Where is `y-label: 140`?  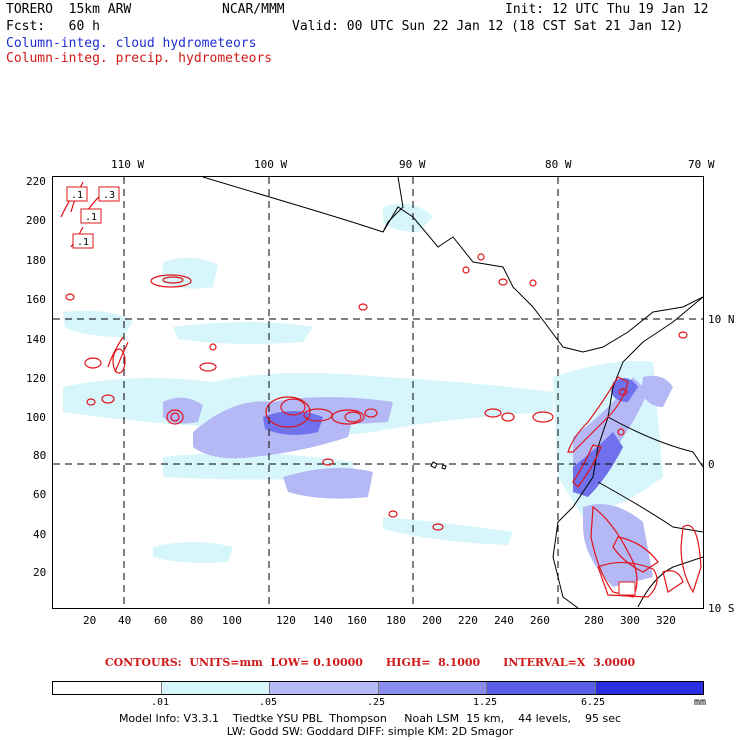
y-label: 140 is located at coordinates (36, 339).